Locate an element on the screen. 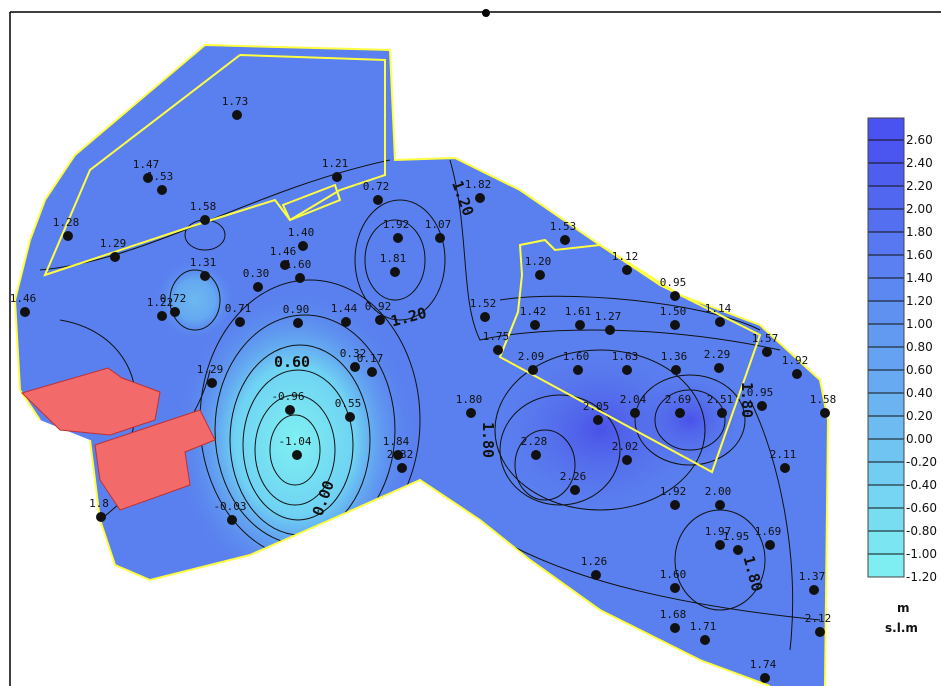 The height and width of the screenshot is (686, 941). legend-label: 1.20 is located at coordinates (919, 301).